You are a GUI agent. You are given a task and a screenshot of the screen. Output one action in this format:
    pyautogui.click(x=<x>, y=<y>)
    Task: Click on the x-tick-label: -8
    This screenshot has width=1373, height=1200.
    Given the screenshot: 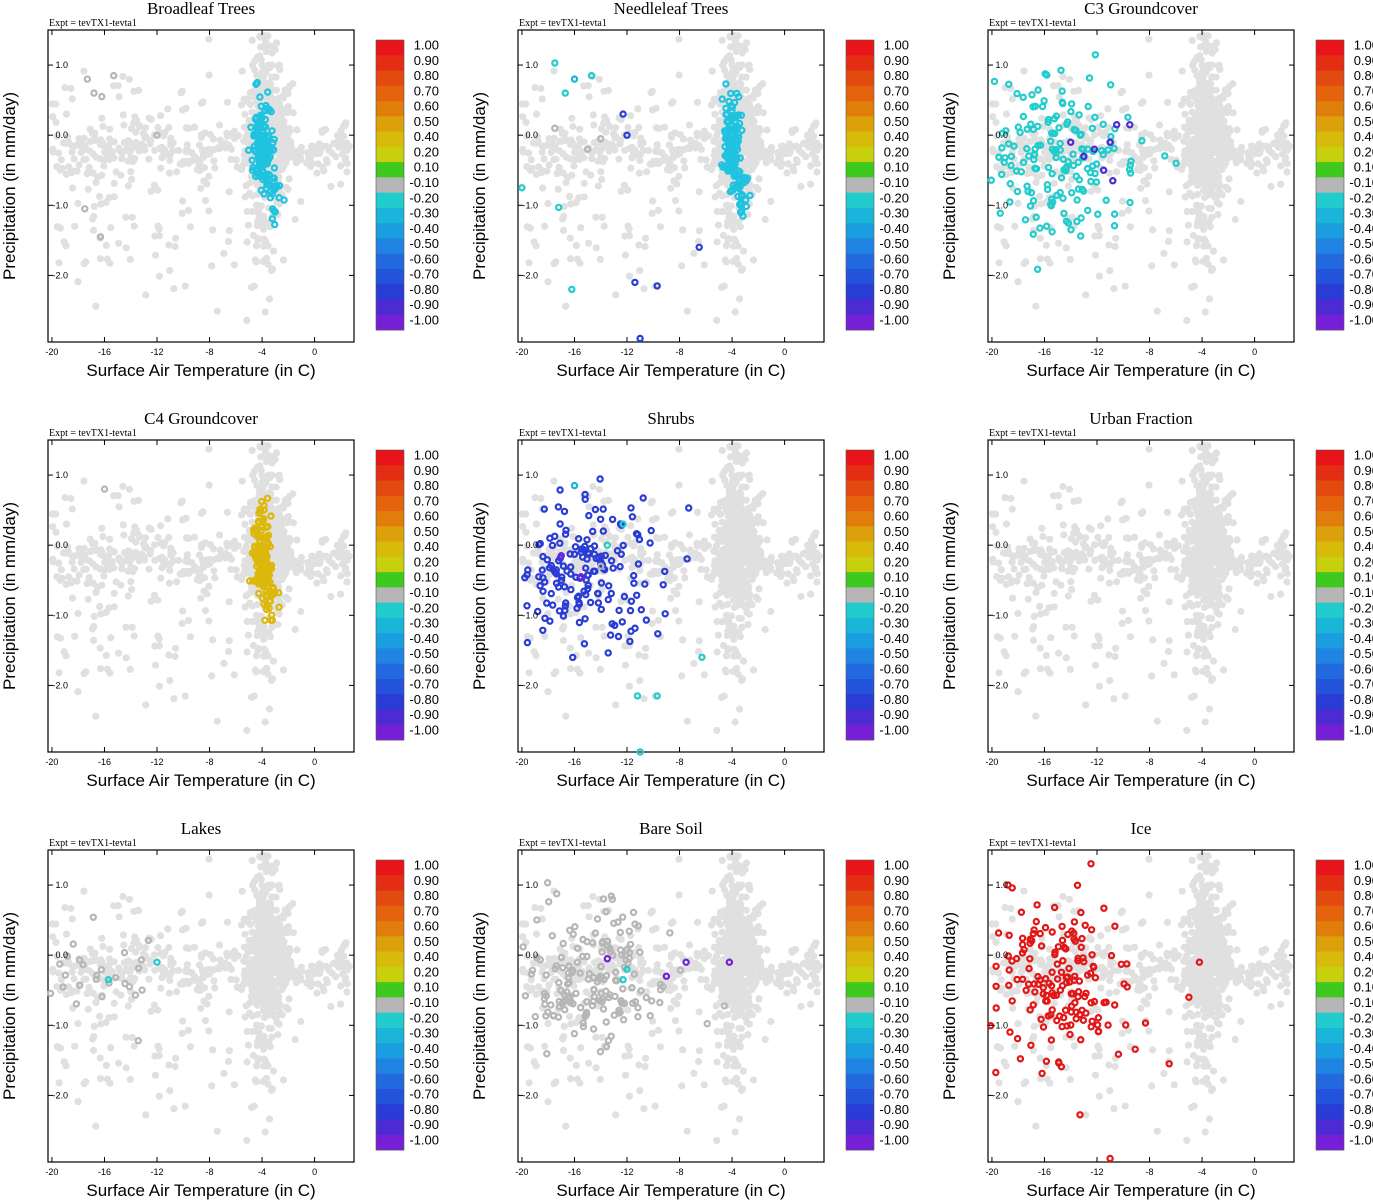 What is the action you would take?
    pyautogui.click(x=210, y=352)
    